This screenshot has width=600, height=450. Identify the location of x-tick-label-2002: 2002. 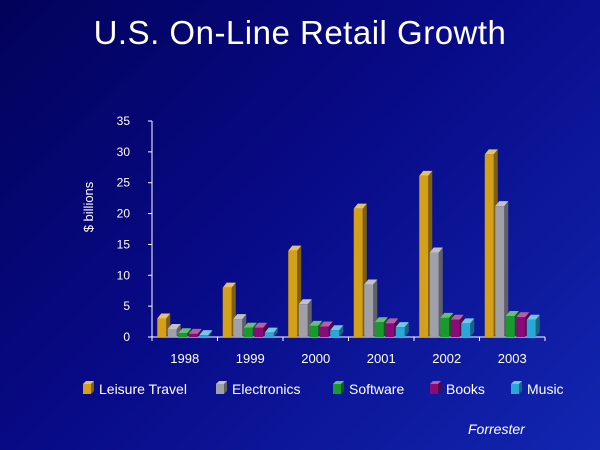
(446, 358).